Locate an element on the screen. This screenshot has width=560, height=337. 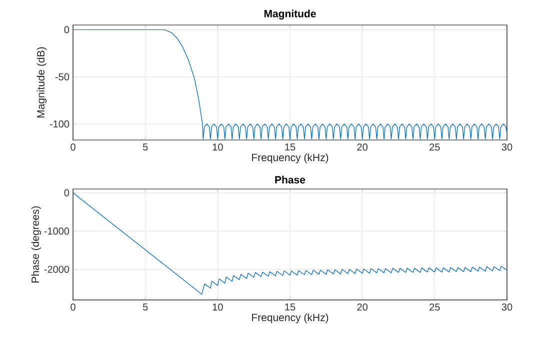
y-tick-label: -100 is located at coordinates (60, 124).